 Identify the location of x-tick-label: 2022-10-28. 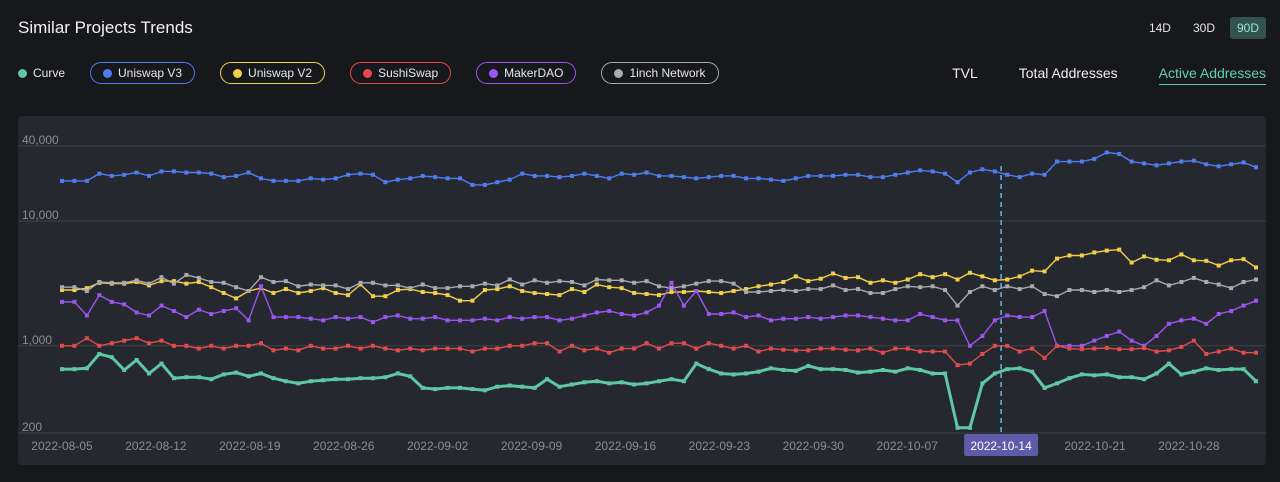
(1189, 446).